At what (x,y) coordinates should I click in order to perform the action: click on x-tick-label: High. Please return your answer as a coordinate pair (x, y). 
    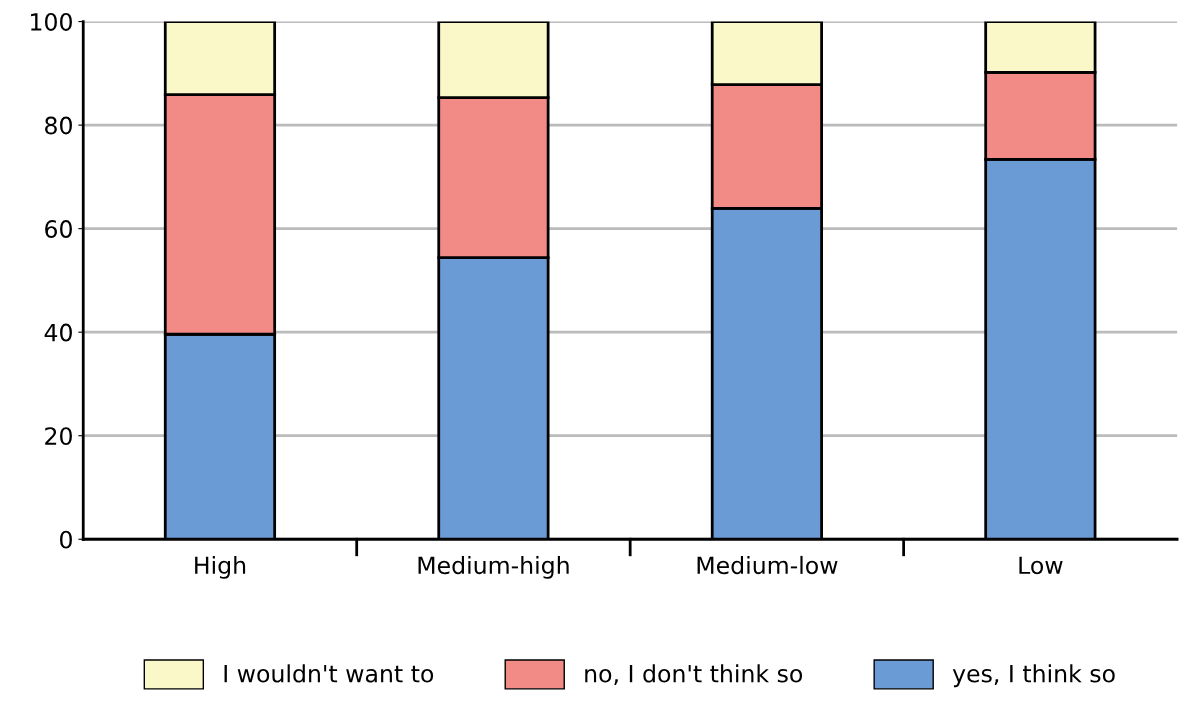
    Looking at the image, I should click on (220, 567).